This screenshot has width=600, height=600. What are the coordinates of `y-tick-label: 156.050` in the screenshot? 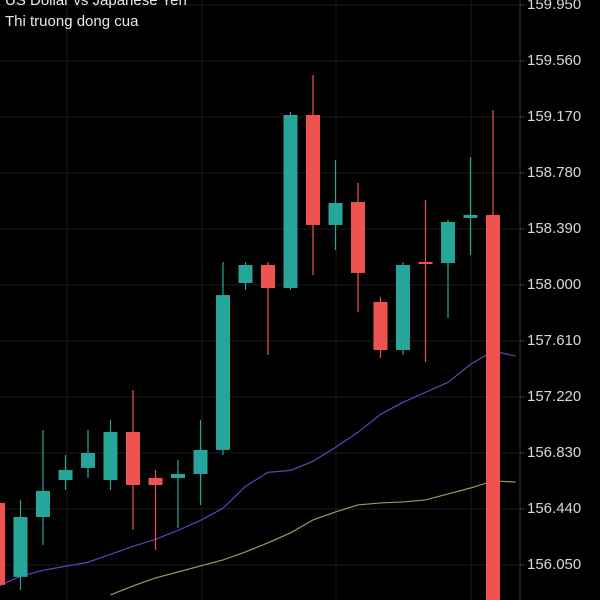 It's located at (554, 564).